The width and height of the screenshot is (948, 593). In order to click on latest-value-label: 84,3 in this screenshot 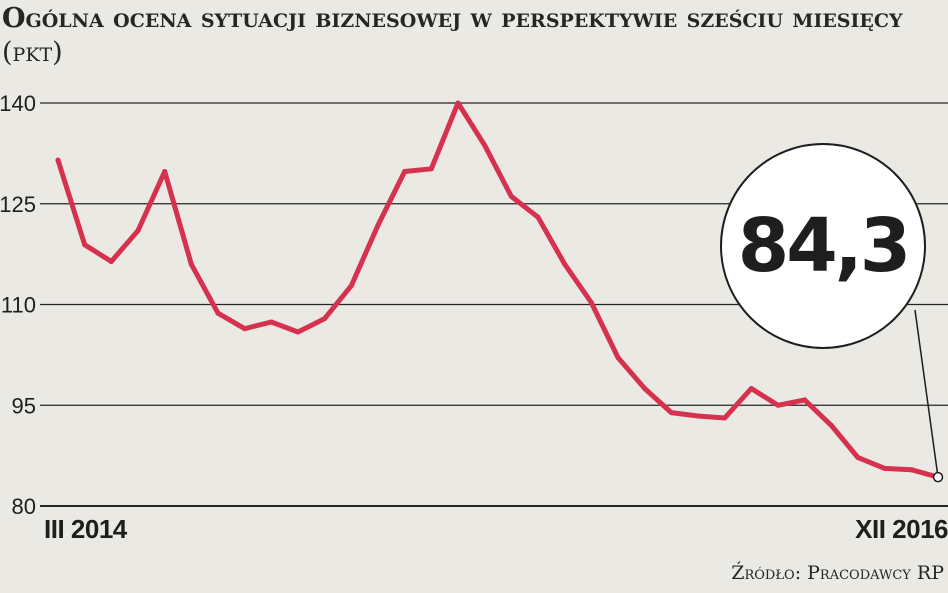, I will do `click(824, 246)`.